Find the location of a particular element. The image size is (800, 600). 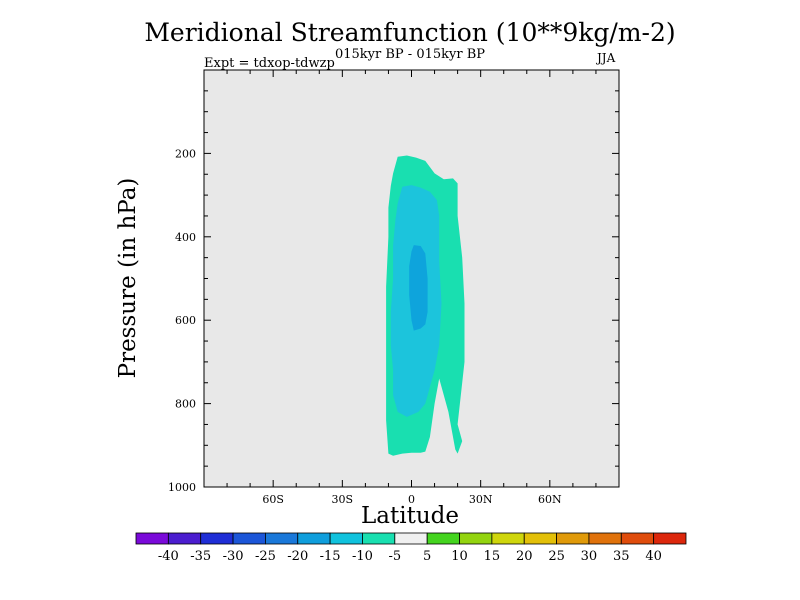

colorbar-label: 40 is located at coordinates (653, 556).